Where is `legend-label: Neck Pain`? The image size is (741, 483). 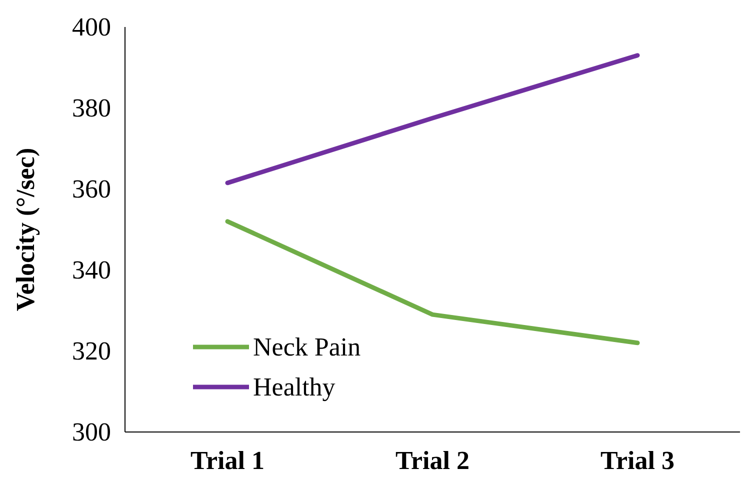 legend-label: Neck Pain is located at coordinates (307, 347).